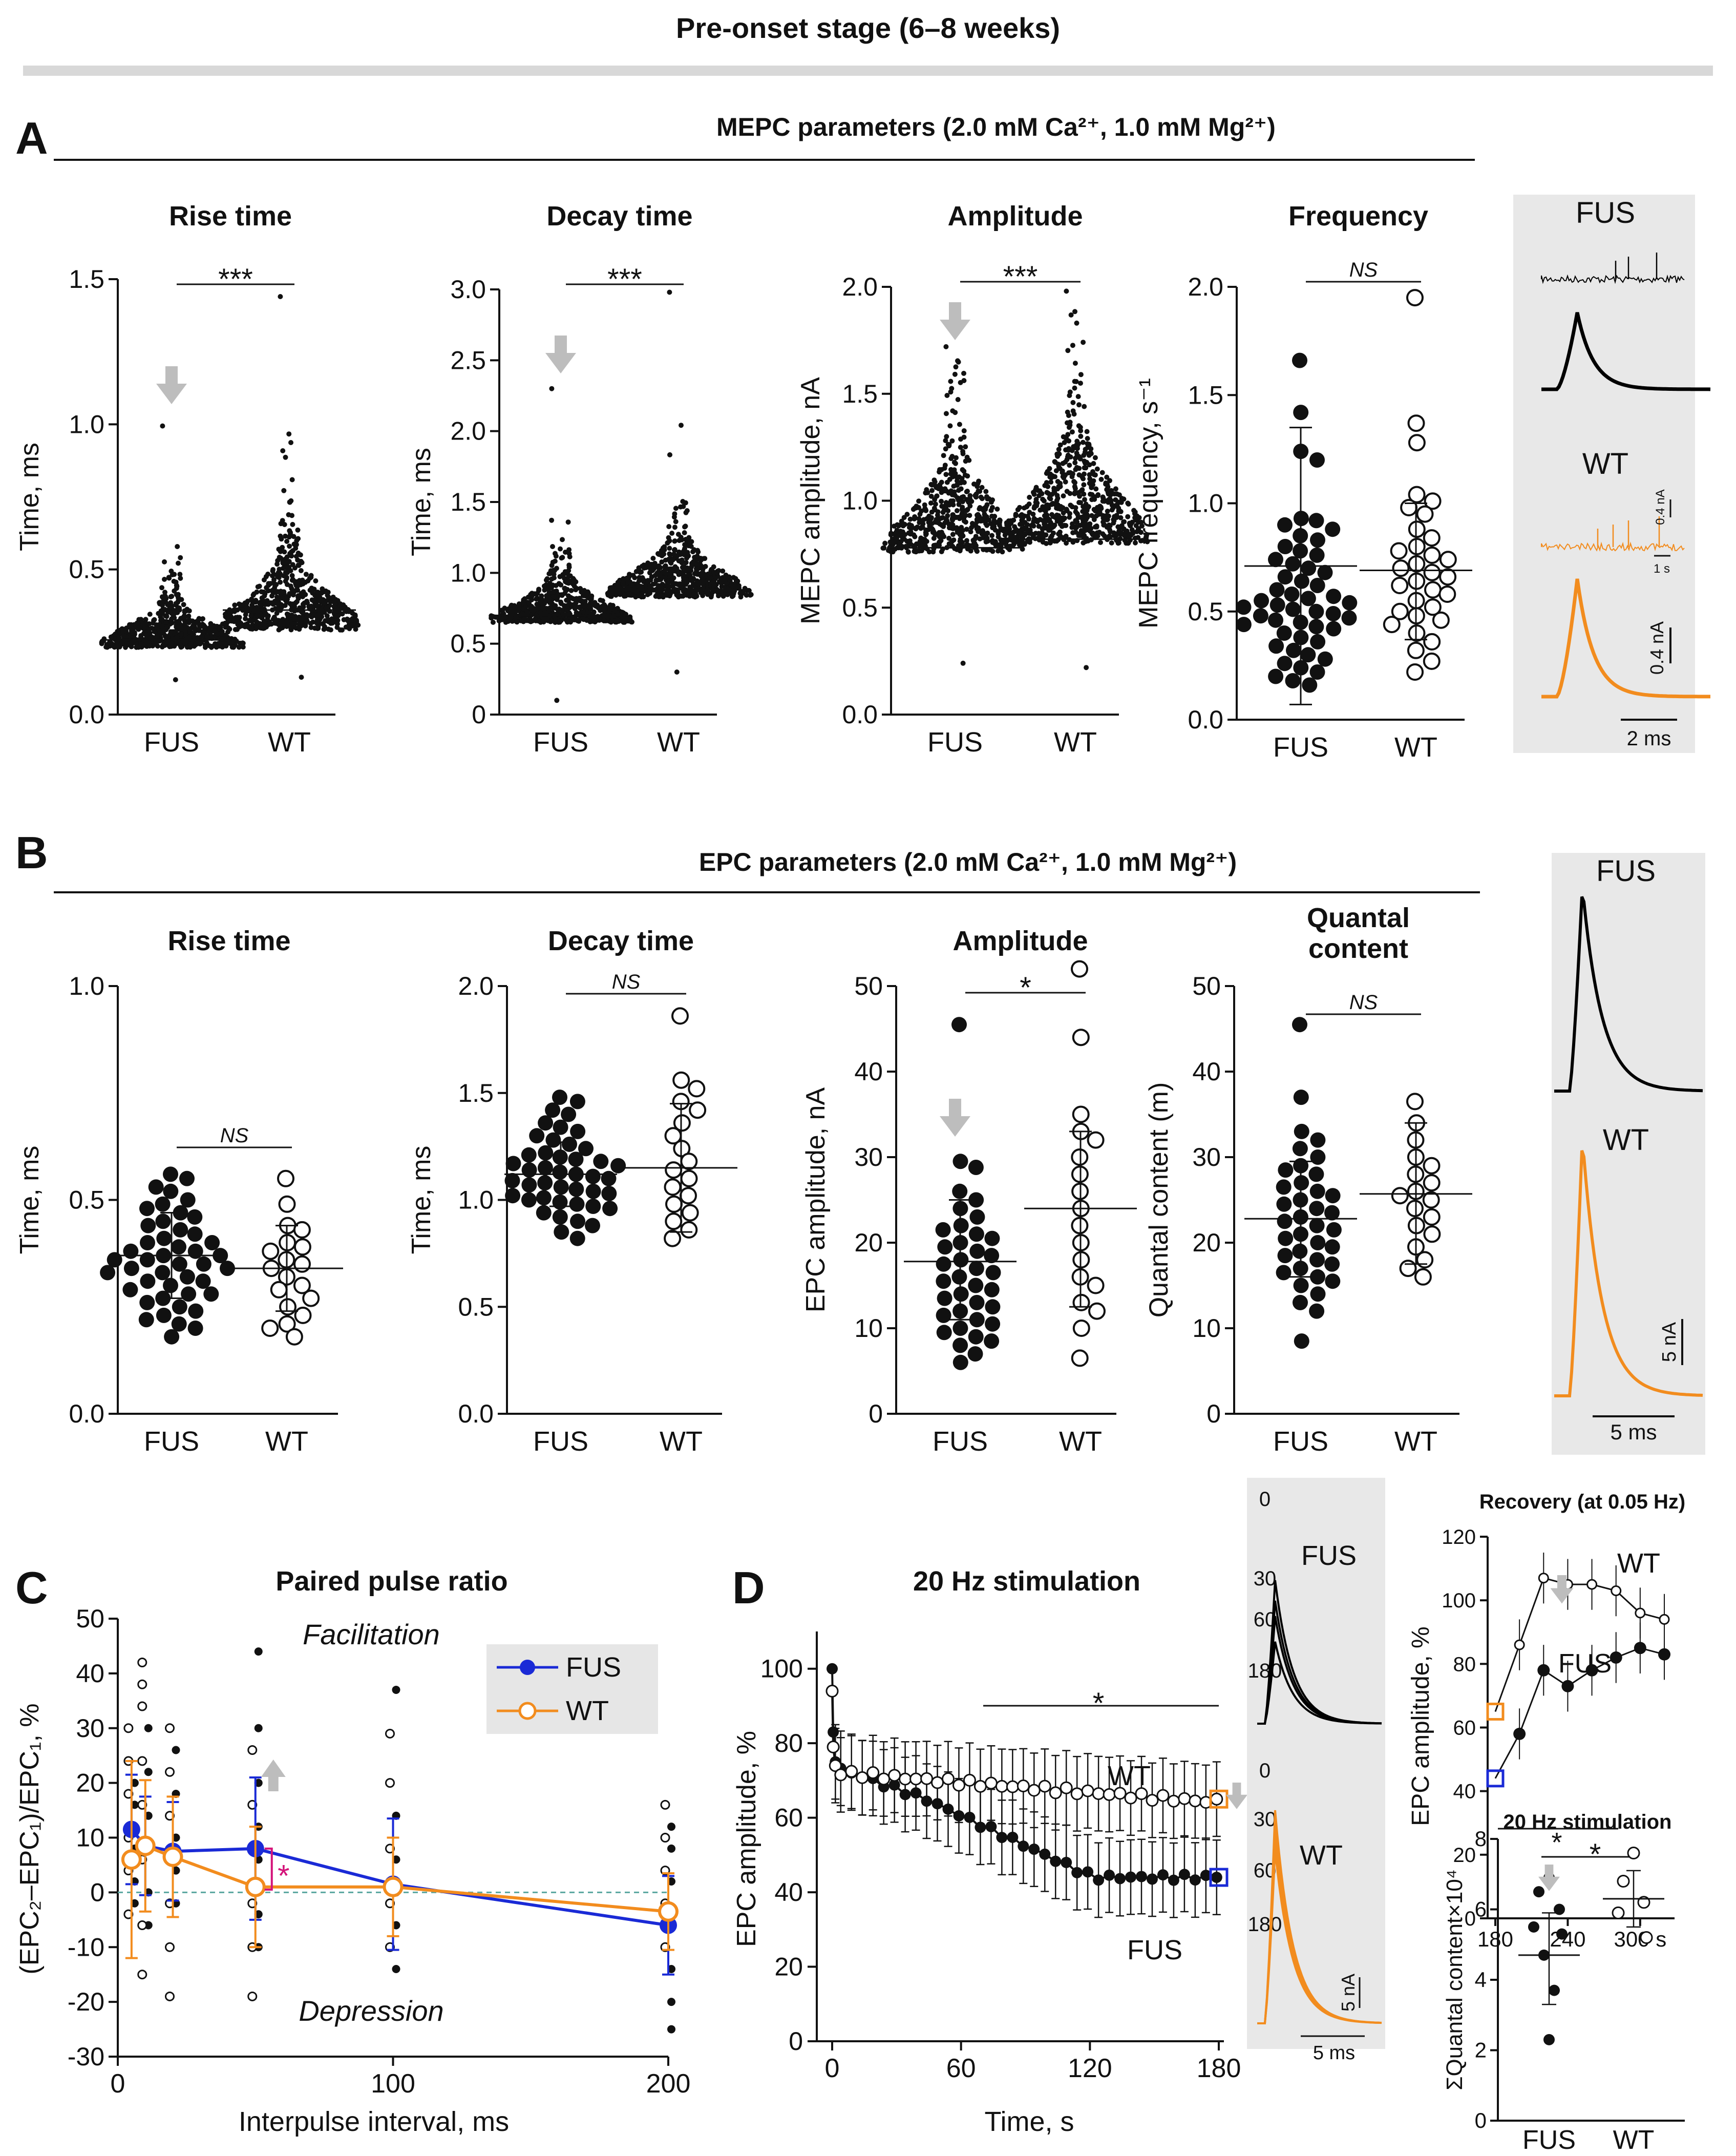  What do you see at coordinates (860, 394) in the screenshot?
I see `y-tick-label: 1.5` at bounding box center [860, 394].